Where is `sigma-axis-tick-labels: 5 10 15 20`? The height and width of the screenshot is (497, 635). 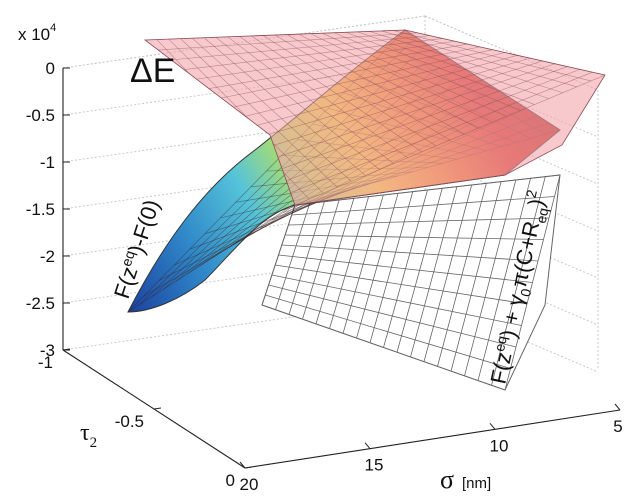 sigma-axis-tick-labels: 5 10 15 20 is located at coordinates (431, 455).